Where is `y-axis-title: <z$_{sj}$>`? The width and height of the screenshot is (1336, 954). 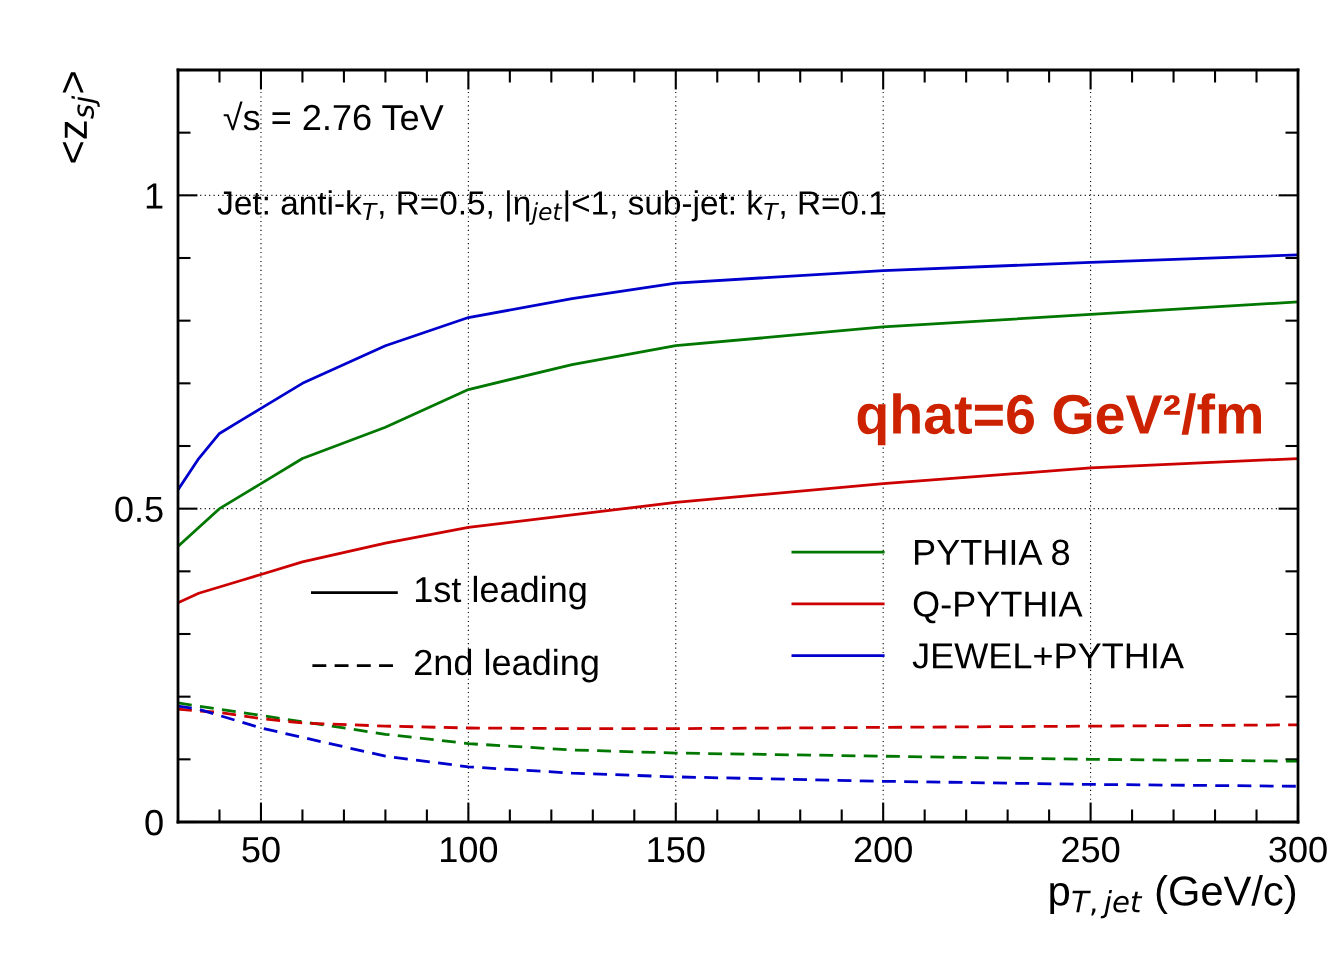 y-axis-title: <z$_{sj}$> is located at coordinates (81, 117).